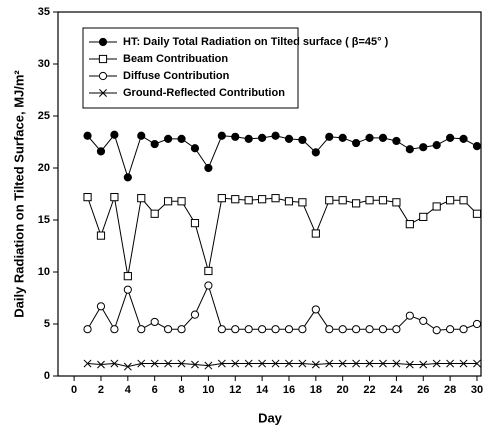  Describe the element at coordinates (175, 59) in the screenshot. I see `legend-label: Beam Contribuation` at that location.